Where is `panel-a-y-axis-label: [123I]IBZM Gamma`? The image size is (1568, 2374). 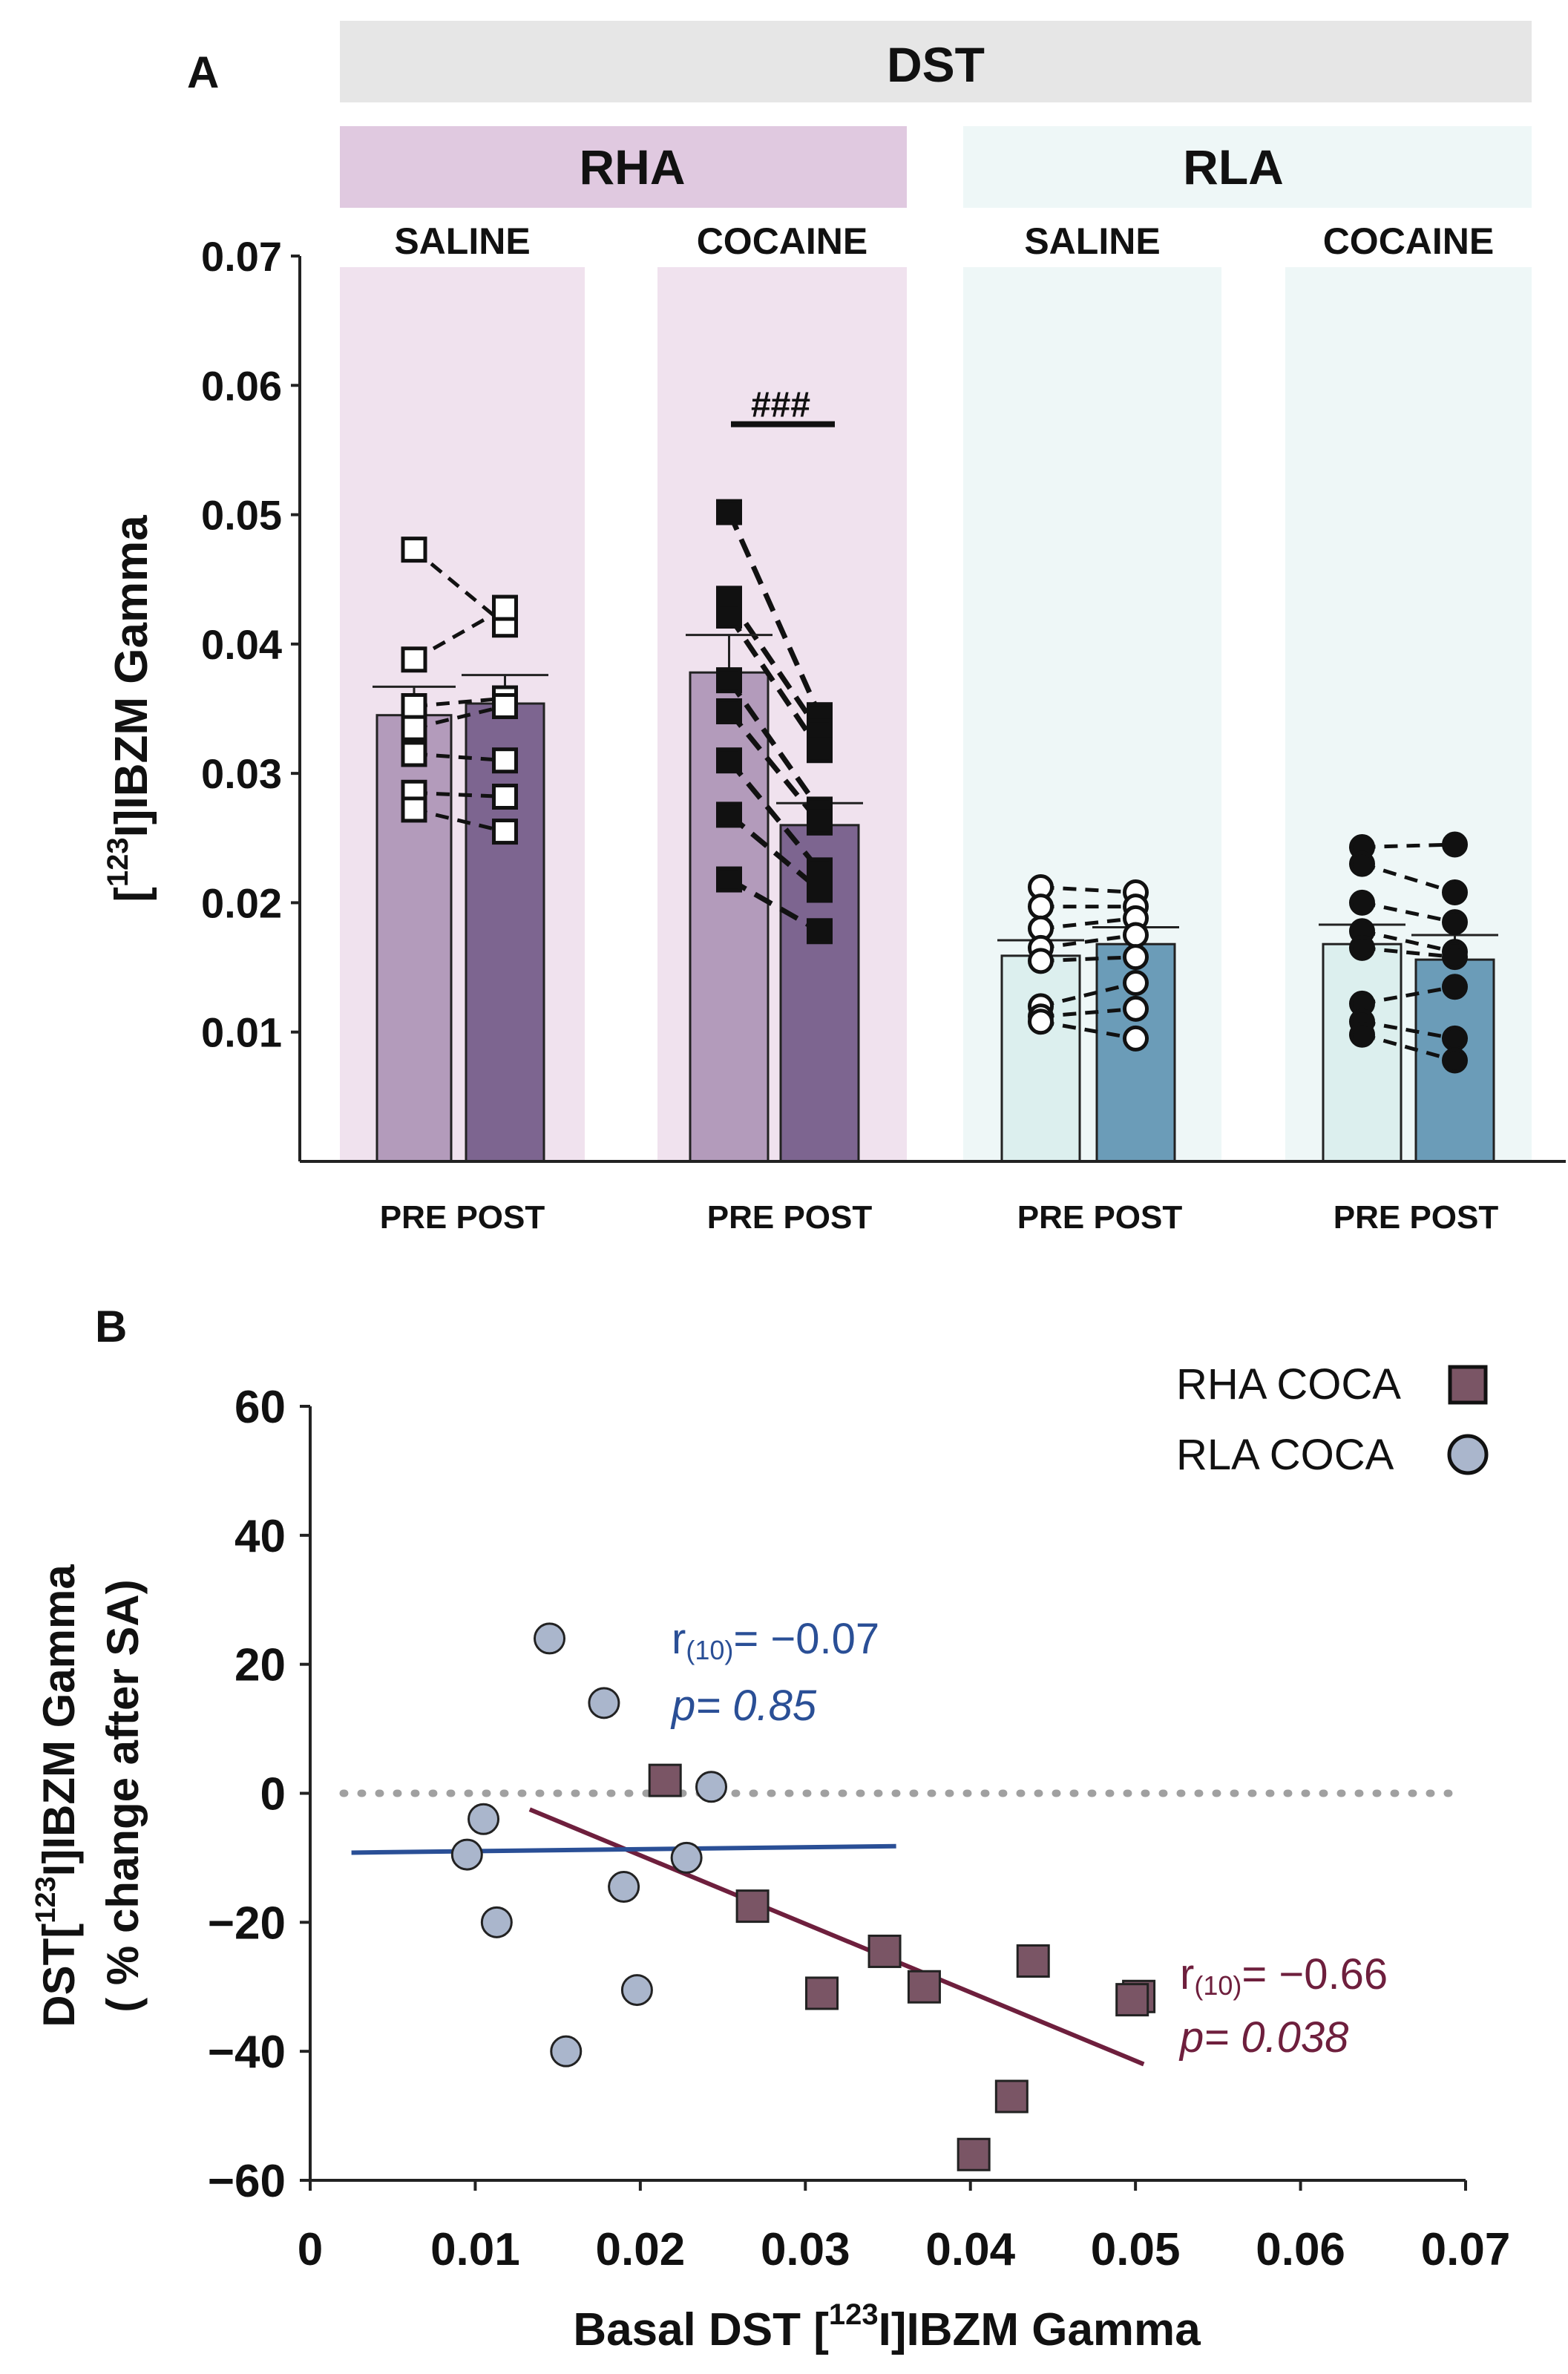 panel-a-y-axis-label: [123I]IBZM Gamma is located at coordinates (129, 708).